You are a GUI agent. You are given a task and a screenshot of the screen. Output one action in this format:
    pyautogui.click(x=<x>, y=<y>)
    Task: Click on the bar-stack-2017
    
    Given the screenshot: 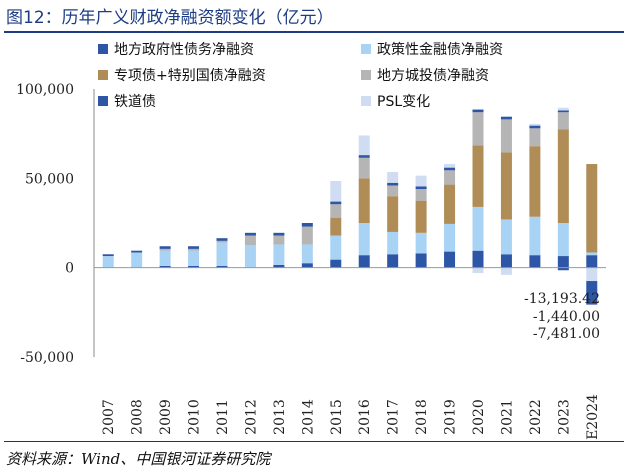 What is the action you would take?
    pyautogui.click(x=393, y=220)
    